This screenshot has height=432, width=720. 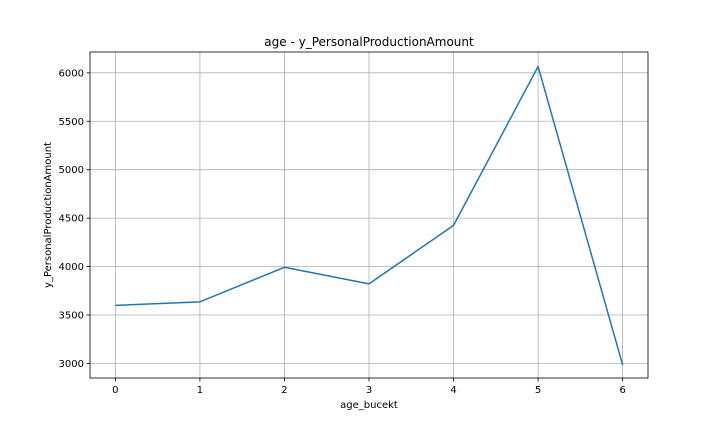 What do you see at coordinates (115, 390) in the screenshot?
I see `x-tick-label: 0` at bounding box center [115, 390].